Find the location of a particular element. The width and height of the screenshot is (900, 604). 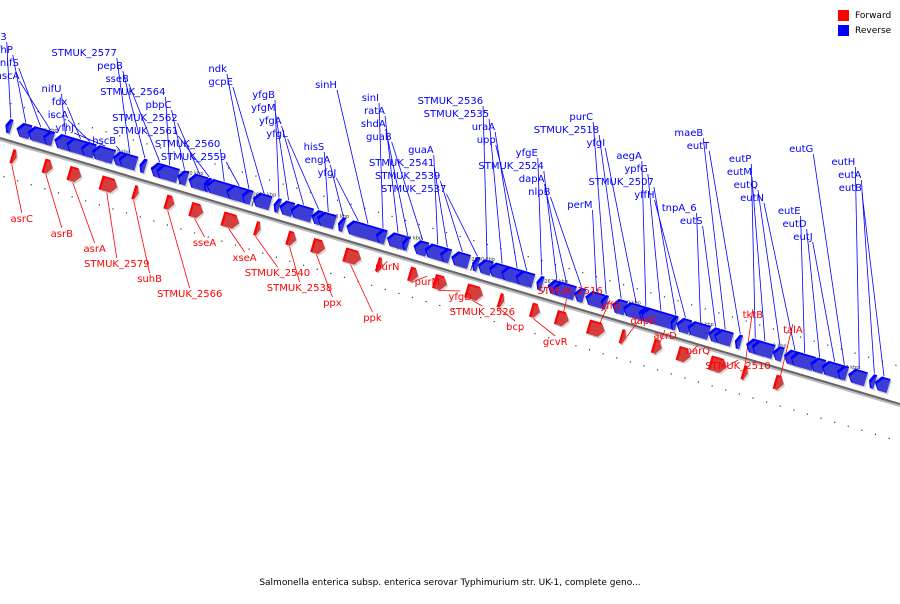

eutB-label: eutB is located at coordinates (850, 188).